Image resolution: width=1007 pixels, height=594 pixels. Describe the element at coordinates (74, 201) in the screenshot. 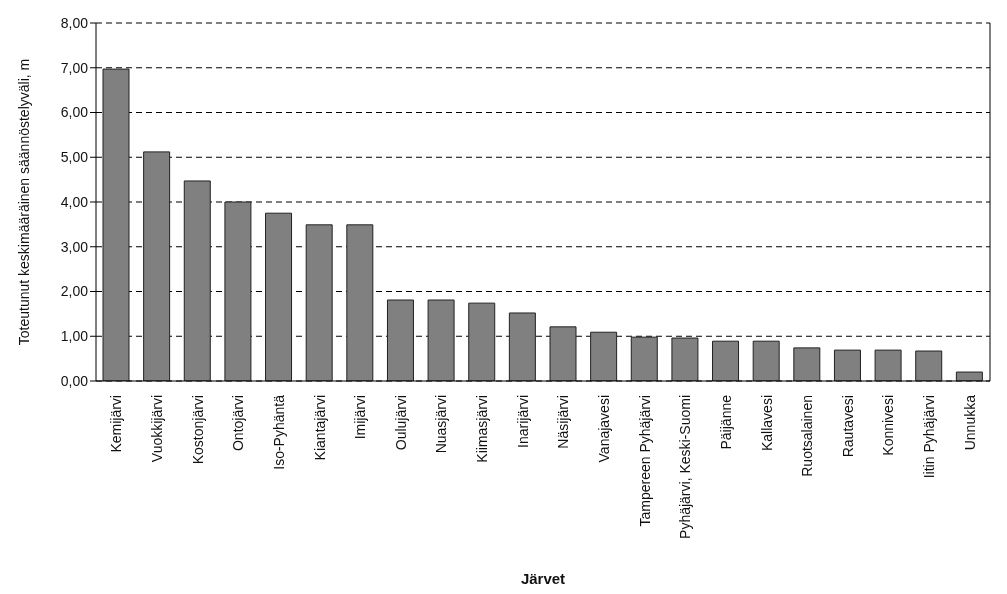

I see `y-tick-label: 4,00` at that location.